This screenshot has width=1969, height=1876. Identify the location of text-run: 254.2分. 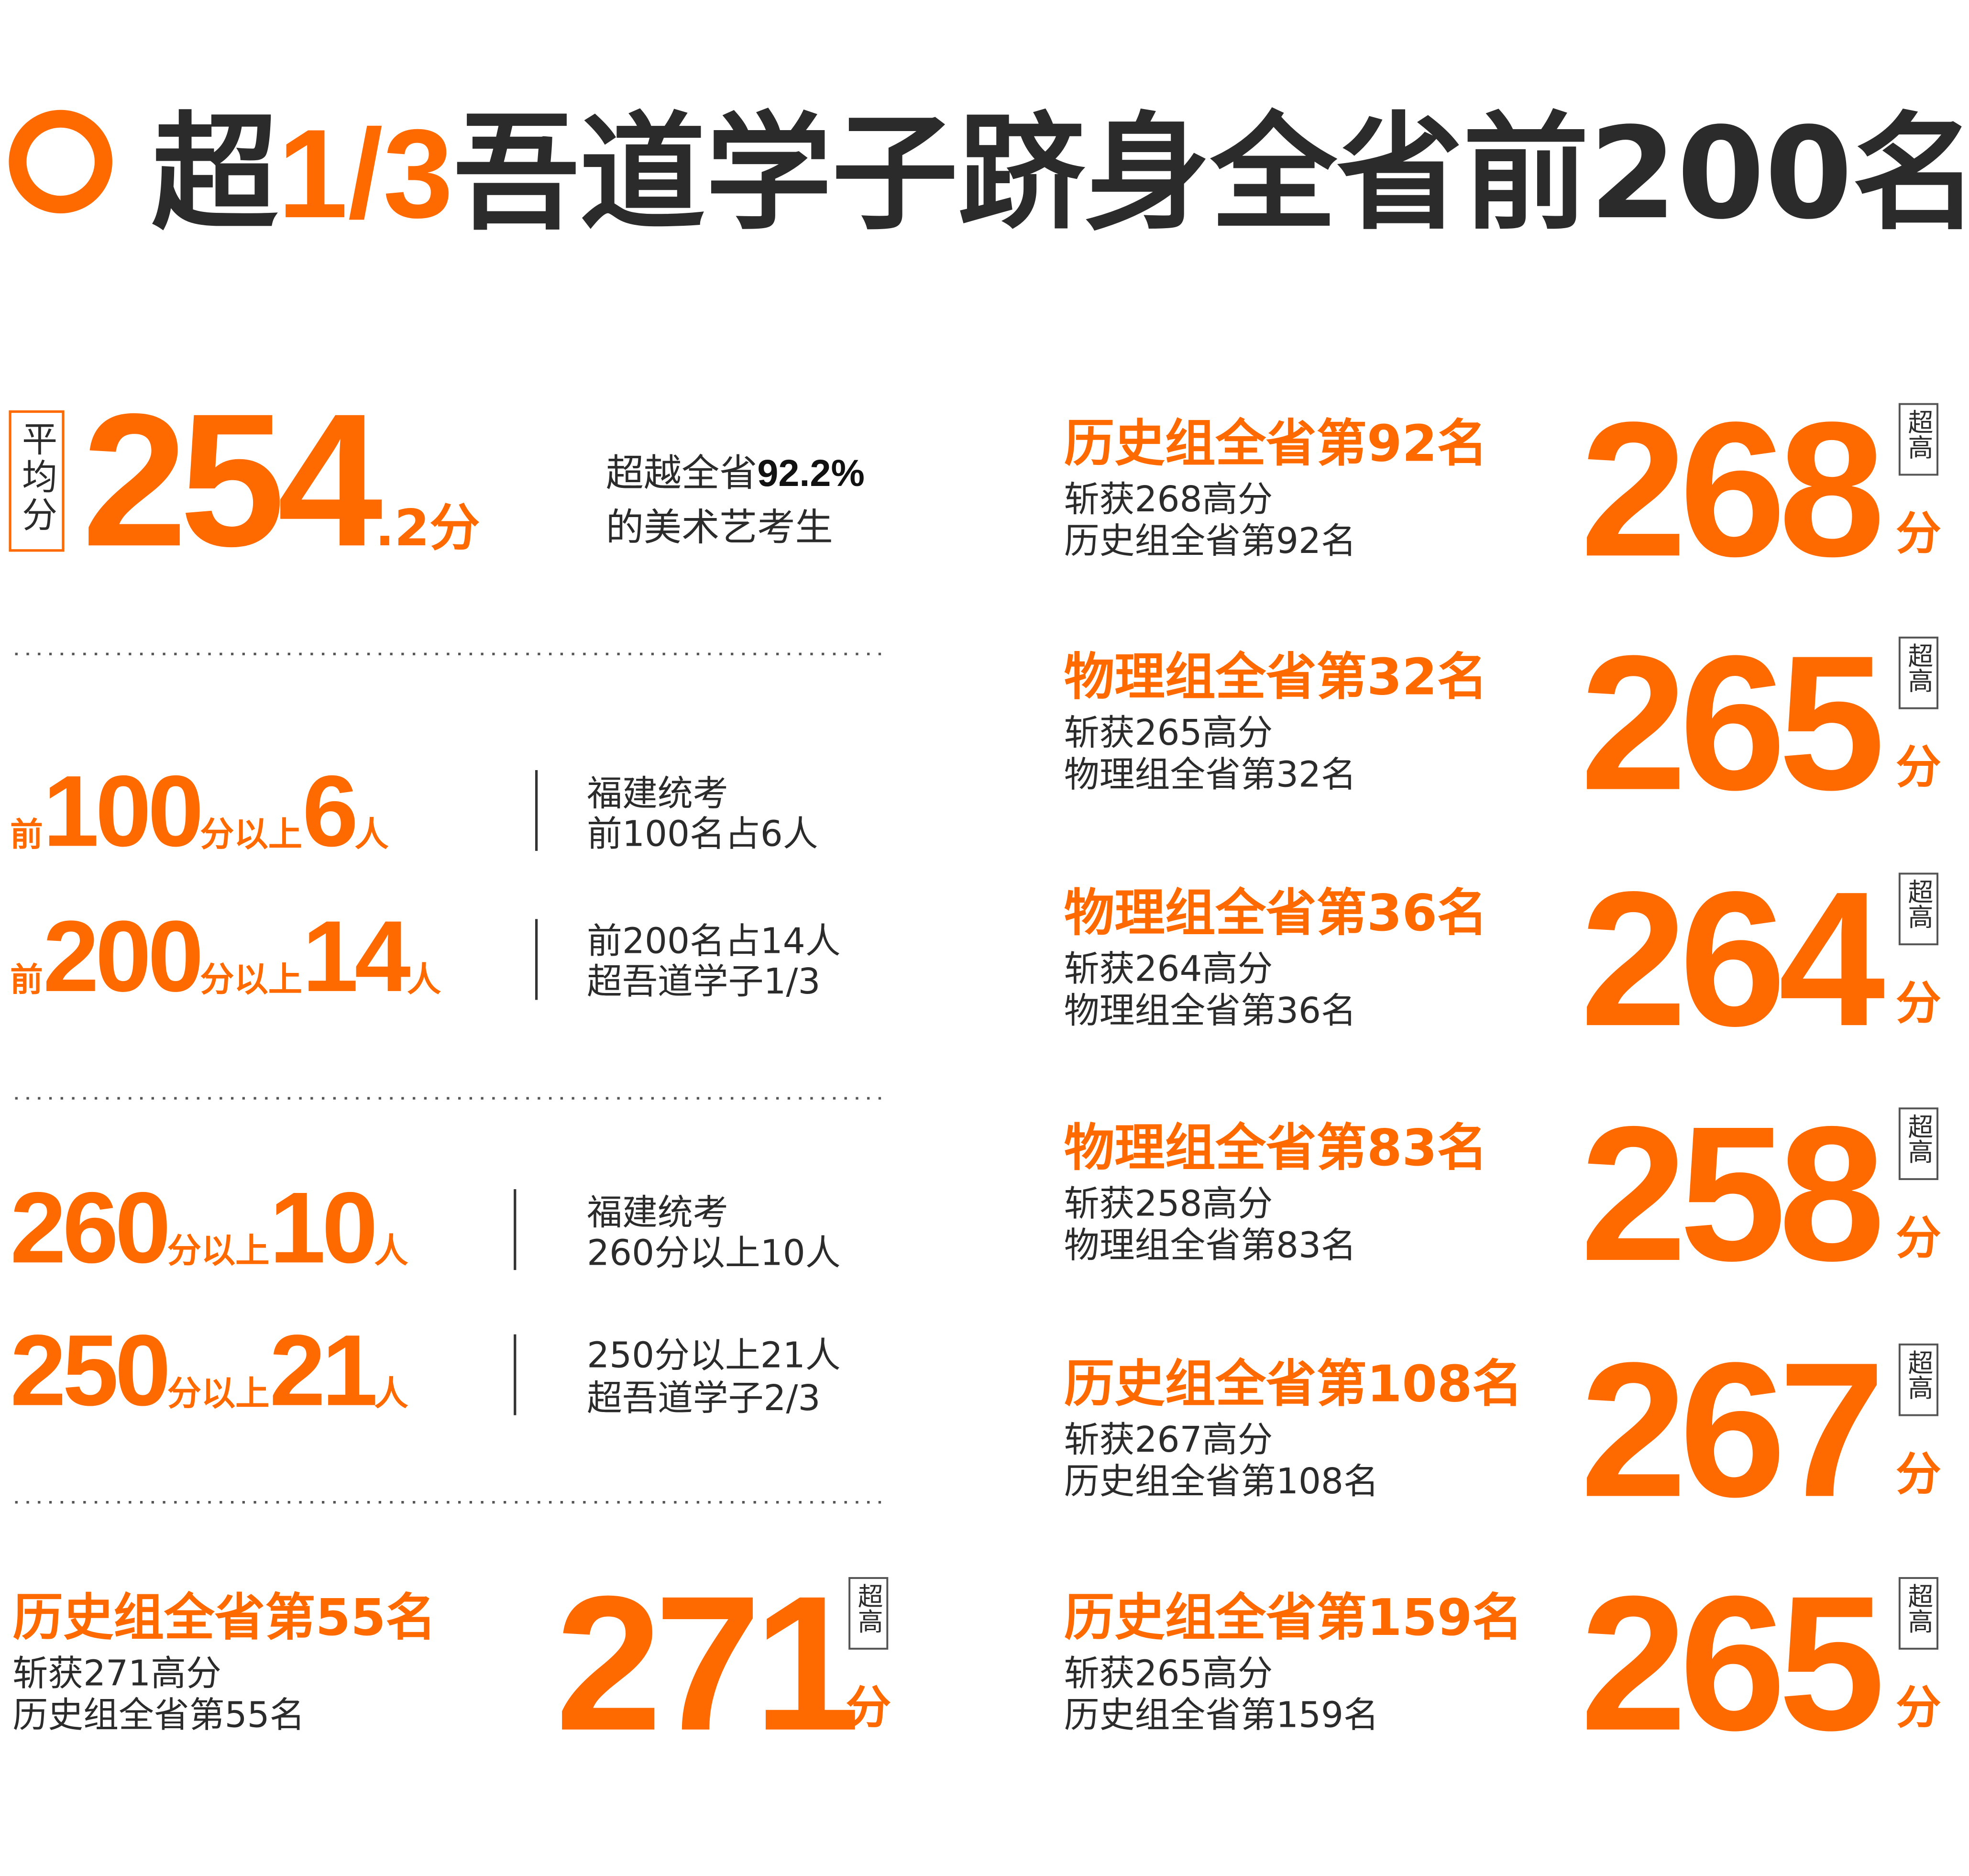
(281, 479).